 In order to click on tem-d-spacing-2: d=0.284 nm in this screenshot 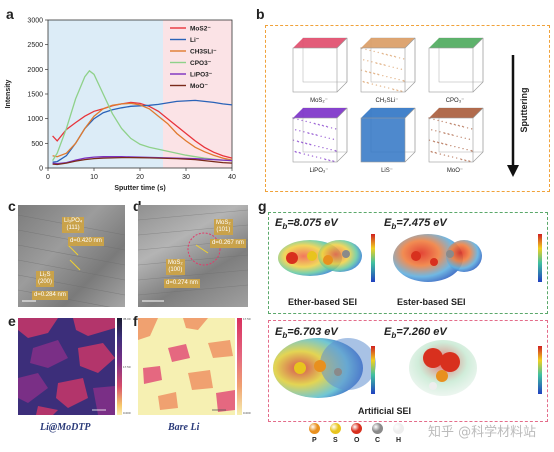, I will do `click(50, 295)`.